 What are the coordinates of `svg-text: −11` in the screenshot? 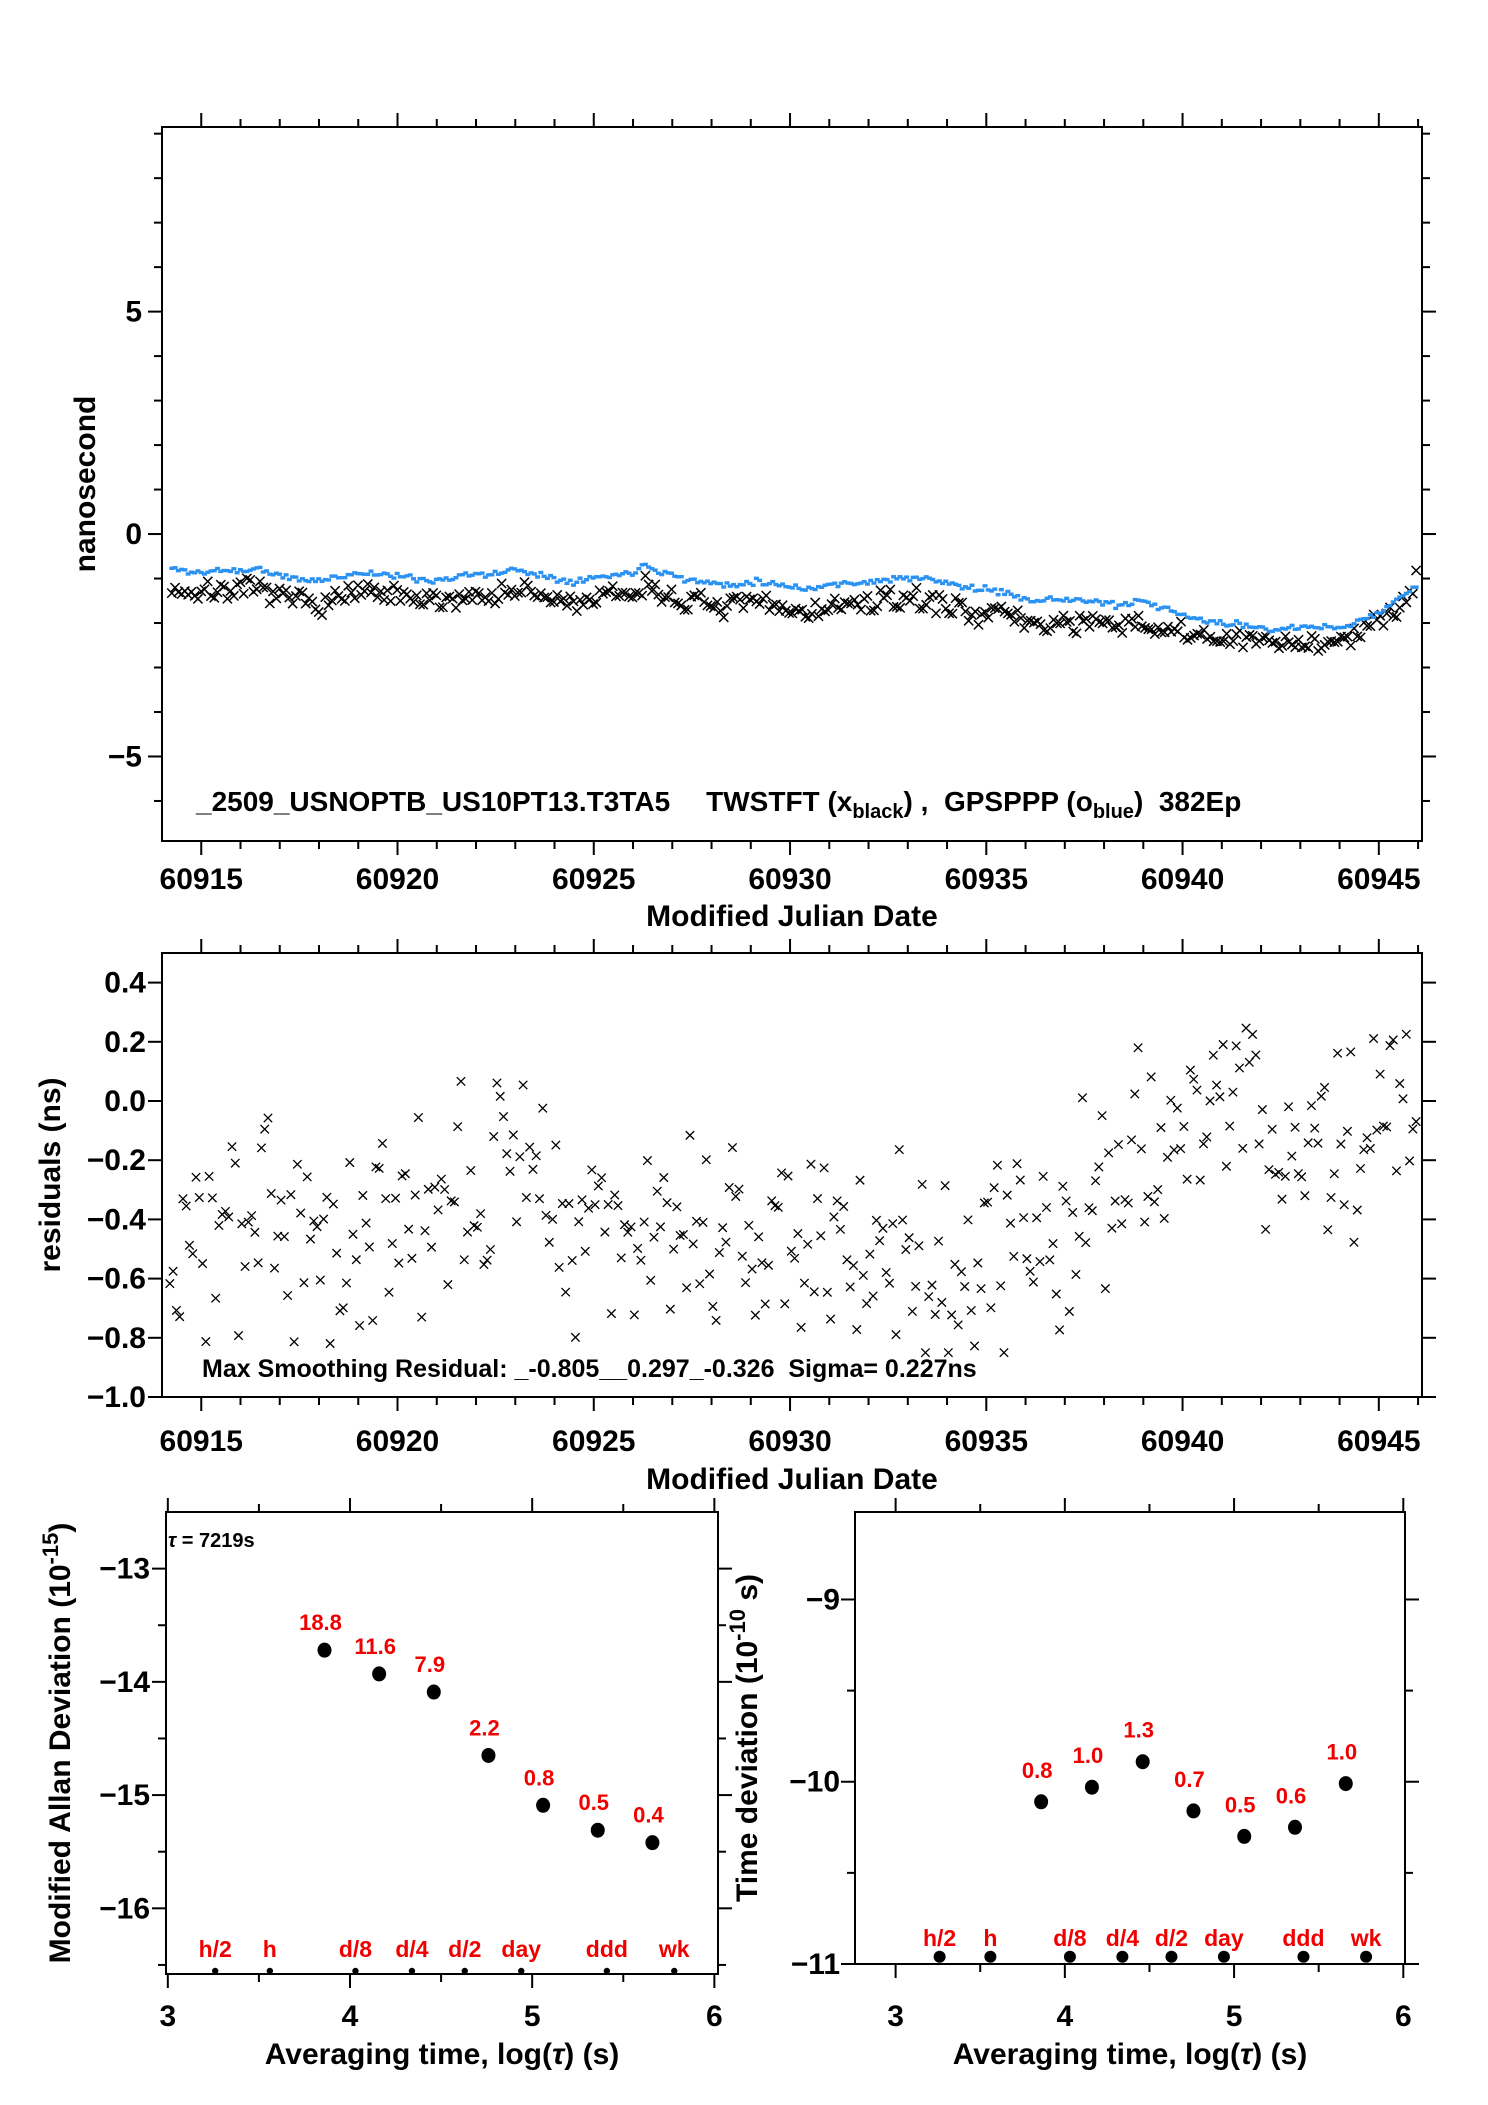 It's located at (815, 1964).